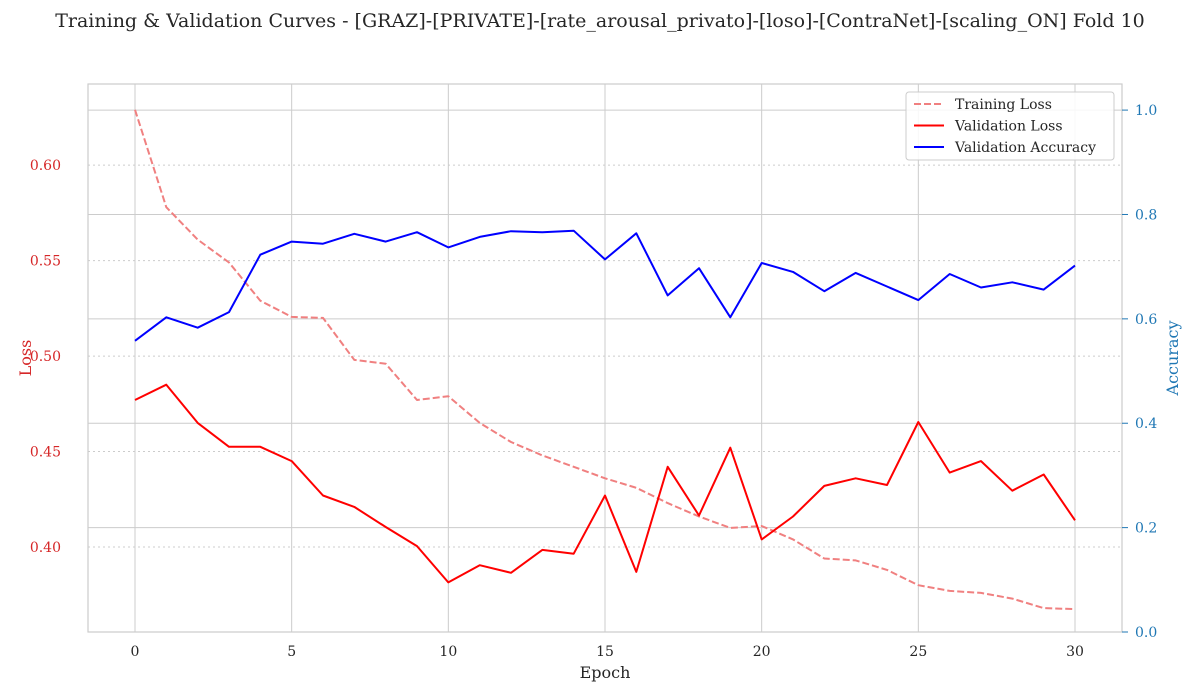  I want to click on x-tick-label: 15, so click(605, 652).